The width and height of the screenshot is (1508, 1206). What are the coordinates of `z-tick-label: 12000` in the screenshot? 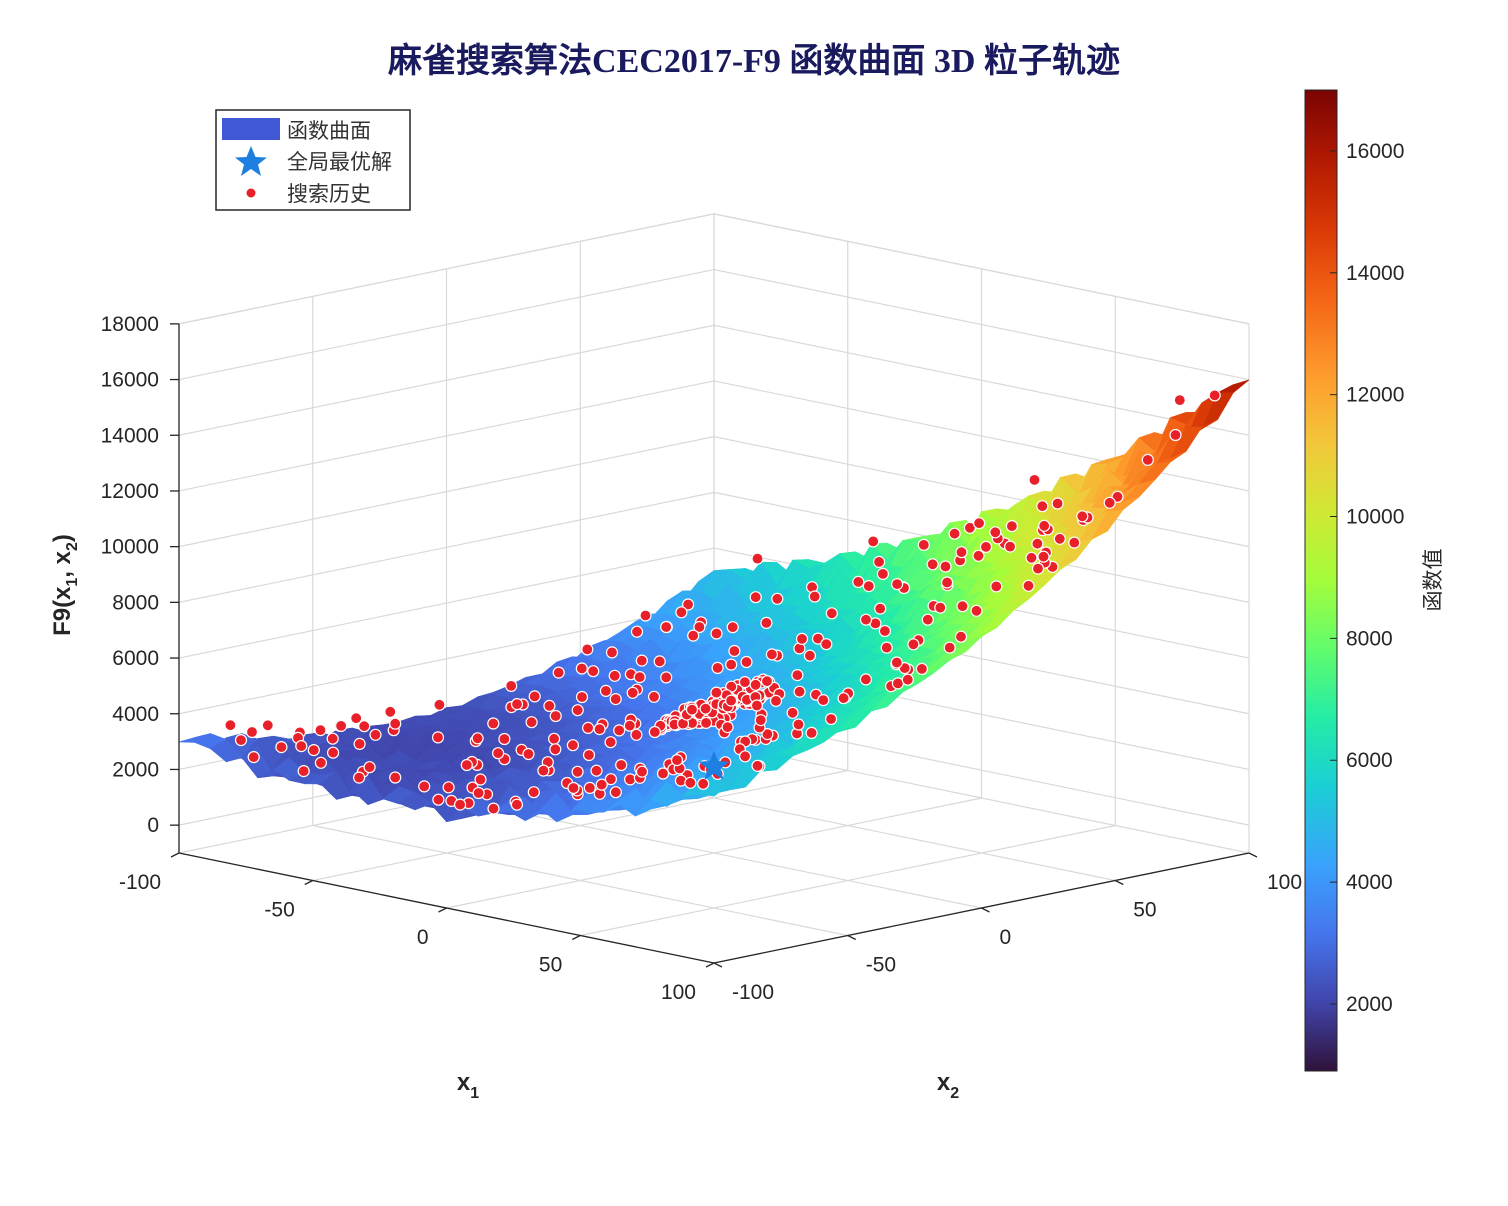 It's located at (130, 491).